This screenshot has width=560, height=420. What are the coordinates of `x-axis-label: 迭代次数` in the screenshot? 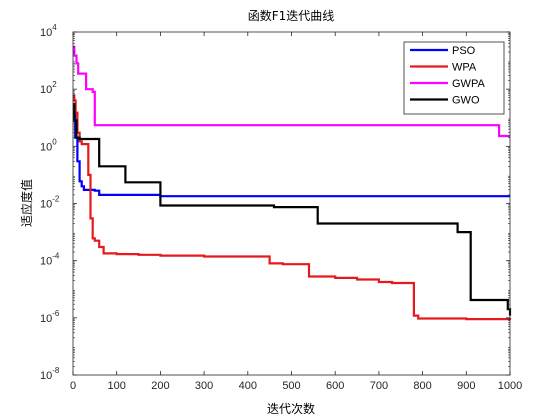 It's located at (291, 408).